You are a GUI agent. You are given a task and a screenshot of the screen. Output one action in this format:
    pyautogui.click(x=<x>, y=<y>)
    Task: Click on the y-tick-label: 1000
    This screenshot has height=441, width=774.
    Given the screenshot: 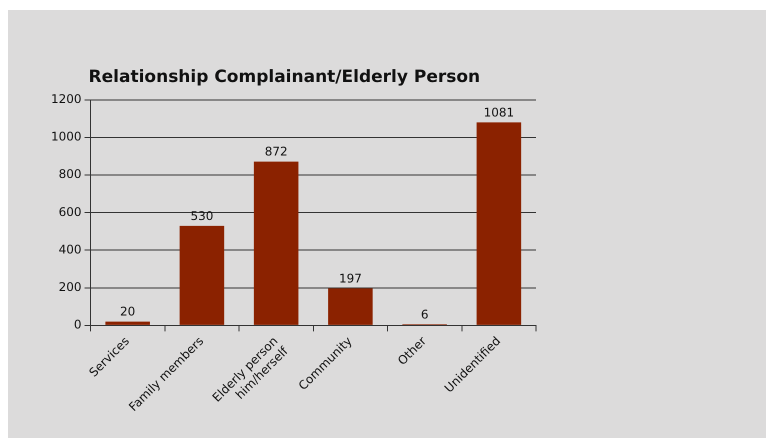 What is the action you would take?
    pyautogui.click(x=66, y=137)
    